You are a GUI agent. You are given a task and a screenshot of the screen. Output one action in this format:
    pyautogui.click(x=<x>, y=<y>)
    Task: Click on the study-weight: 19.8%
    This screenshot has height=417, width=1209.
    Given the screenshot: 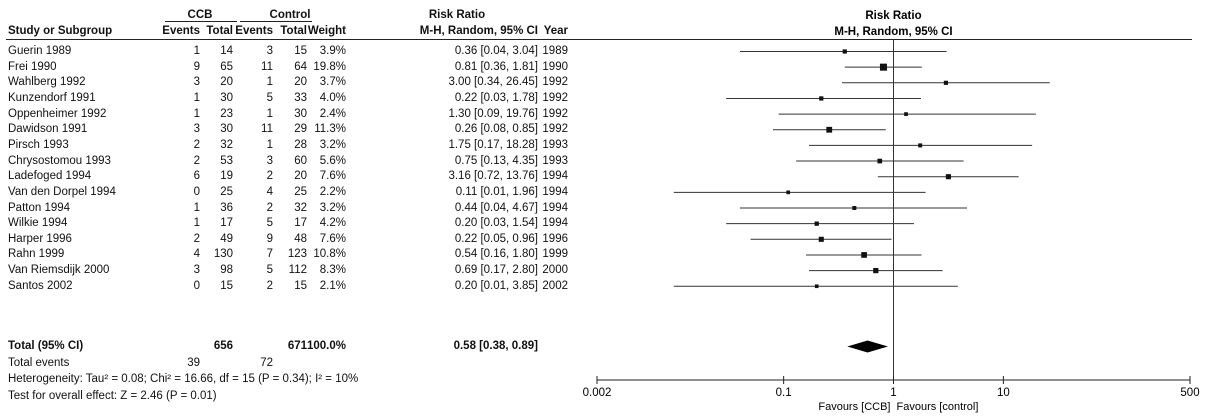 What is the action you would take?
    pyautogui.click(x=329, y=66)
    